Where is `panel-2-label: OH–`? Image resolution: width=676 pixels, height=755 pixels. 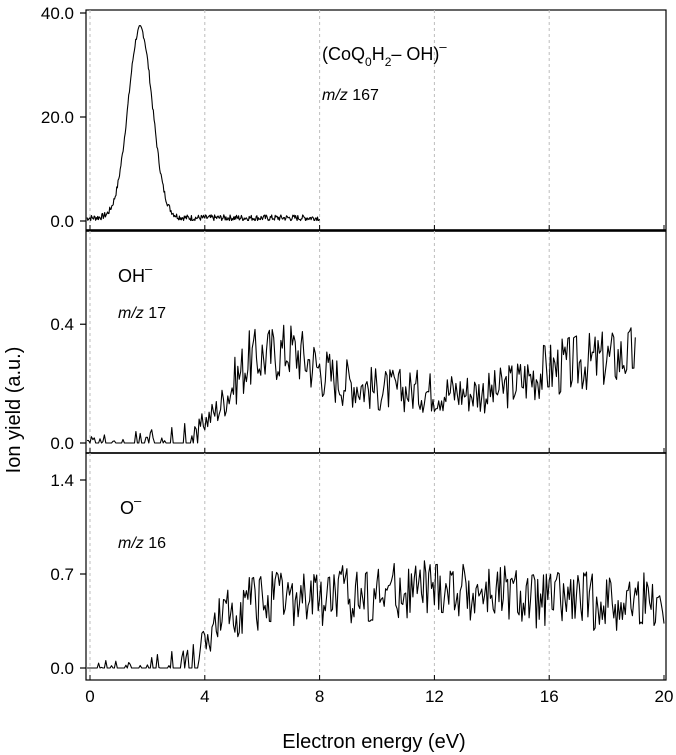
panel-2-label: OH– is located at coordinates (135, 273).